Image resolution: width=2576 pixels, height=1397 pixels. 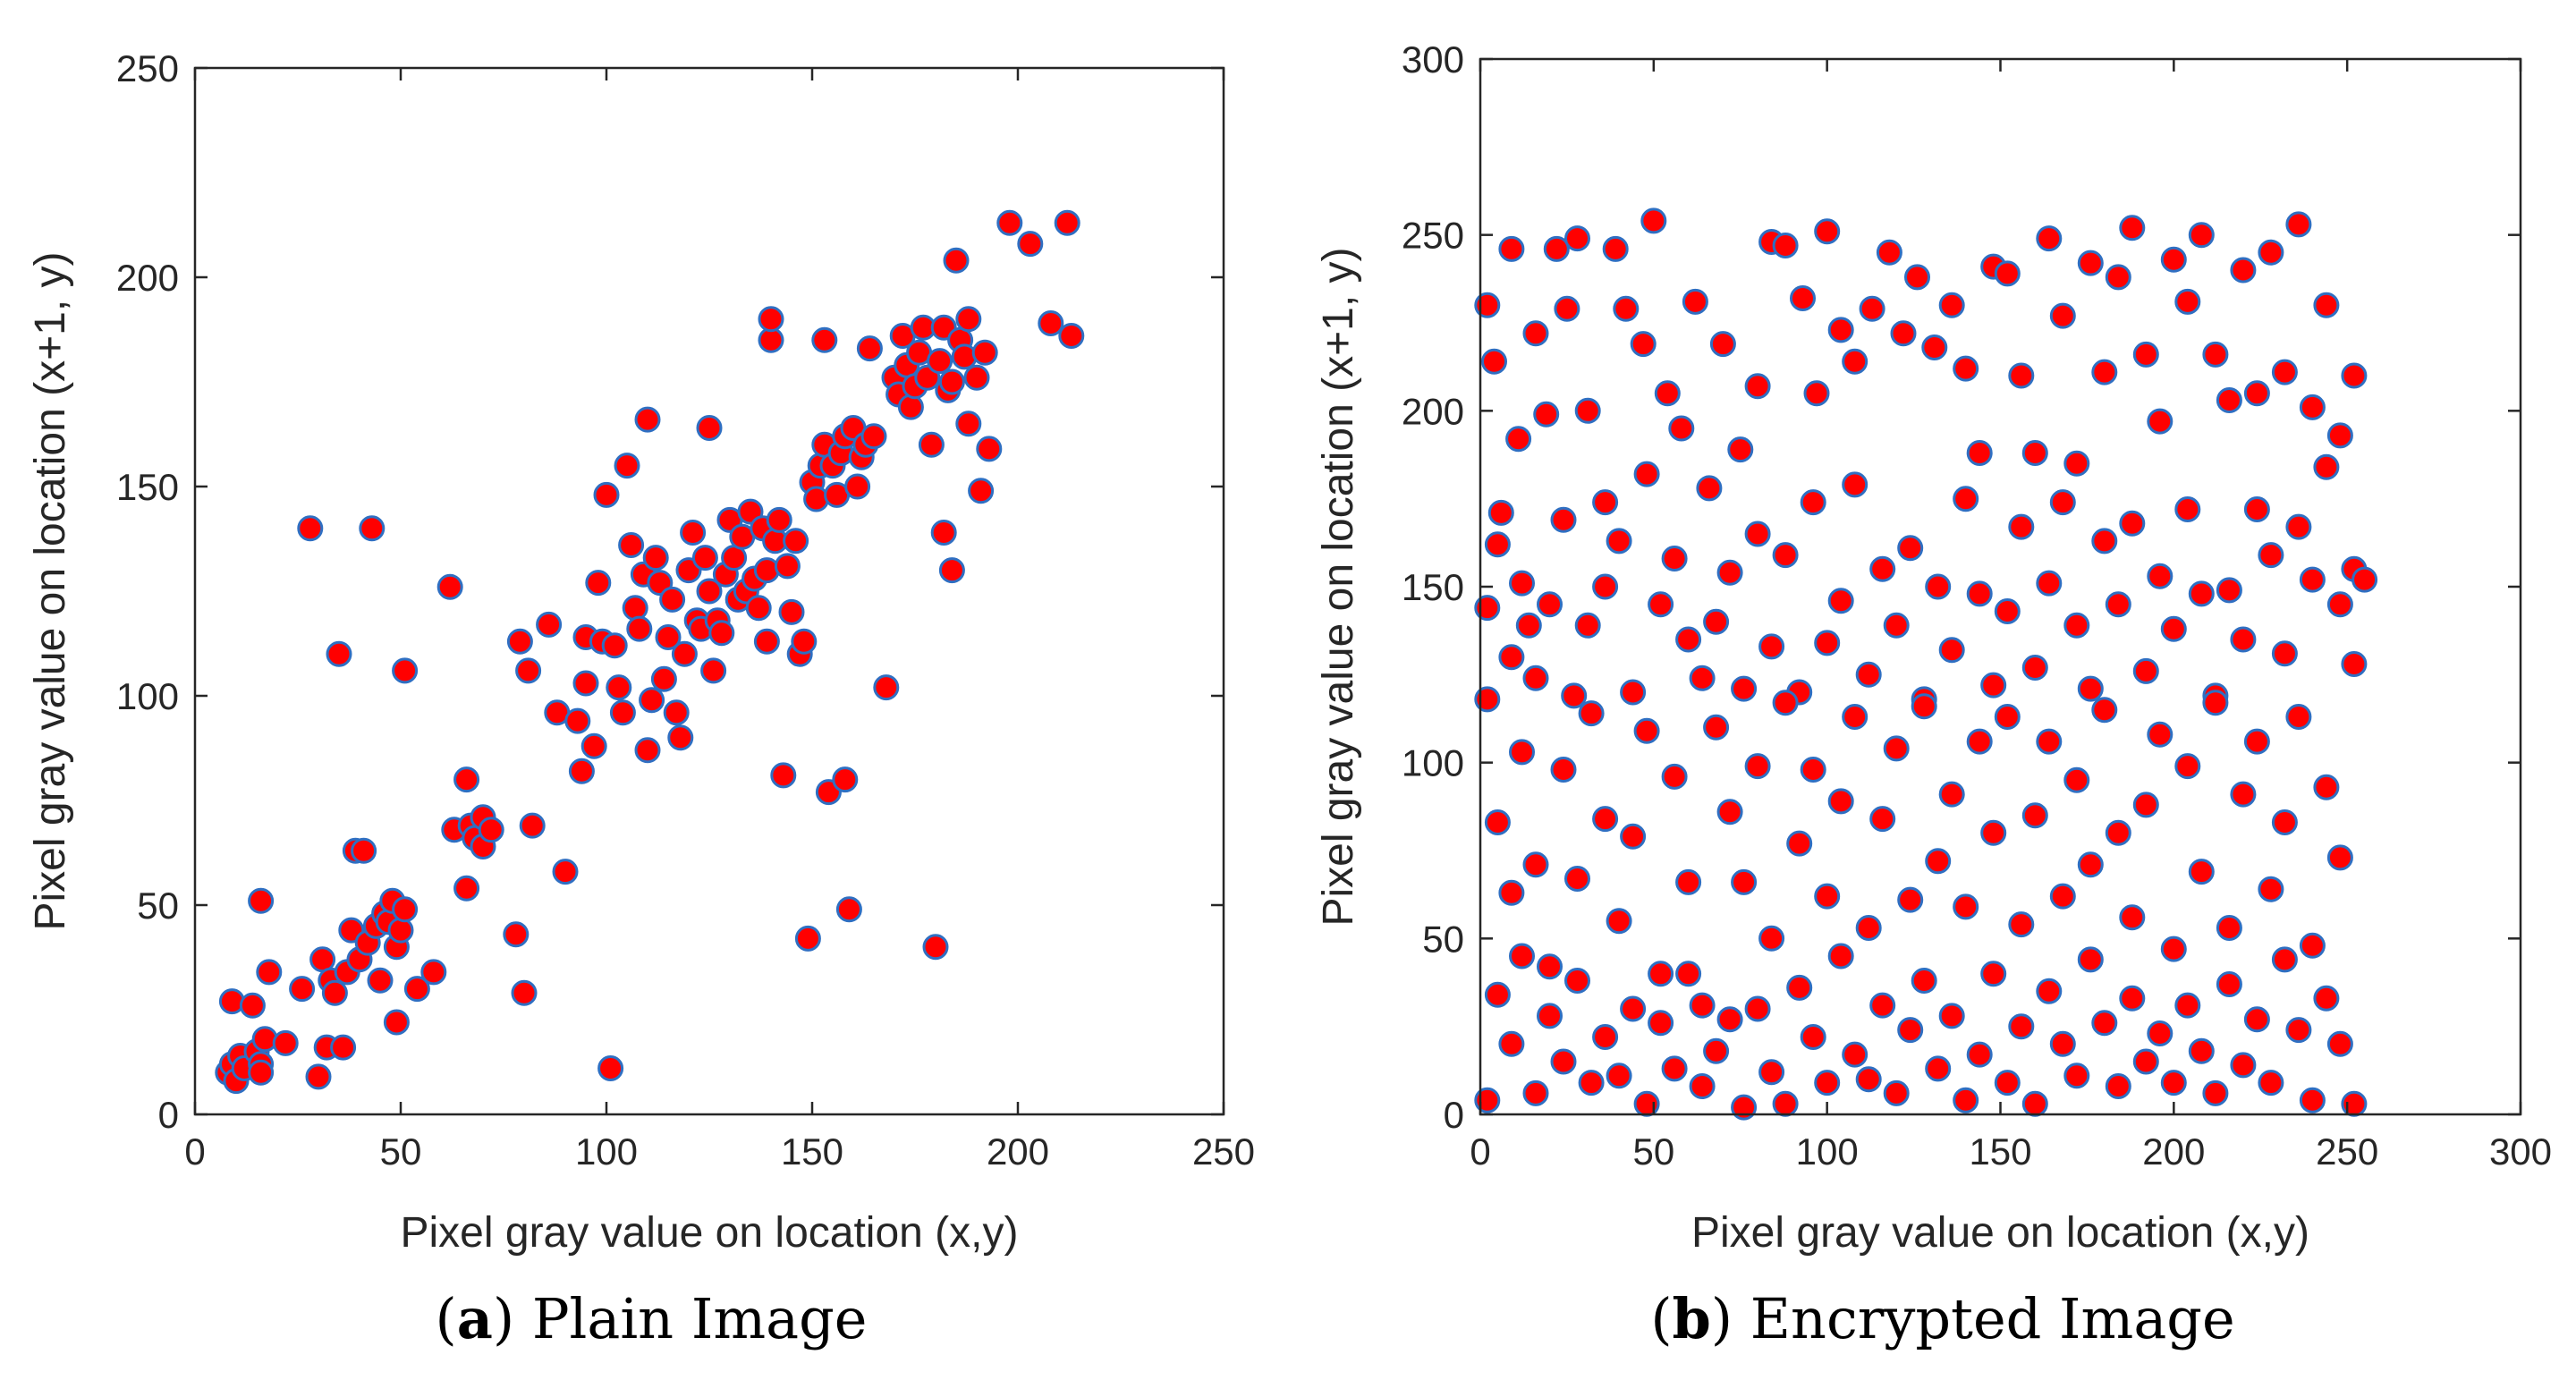 I want to click on caption-b-letter: b, so click(x=1692, y=1318).